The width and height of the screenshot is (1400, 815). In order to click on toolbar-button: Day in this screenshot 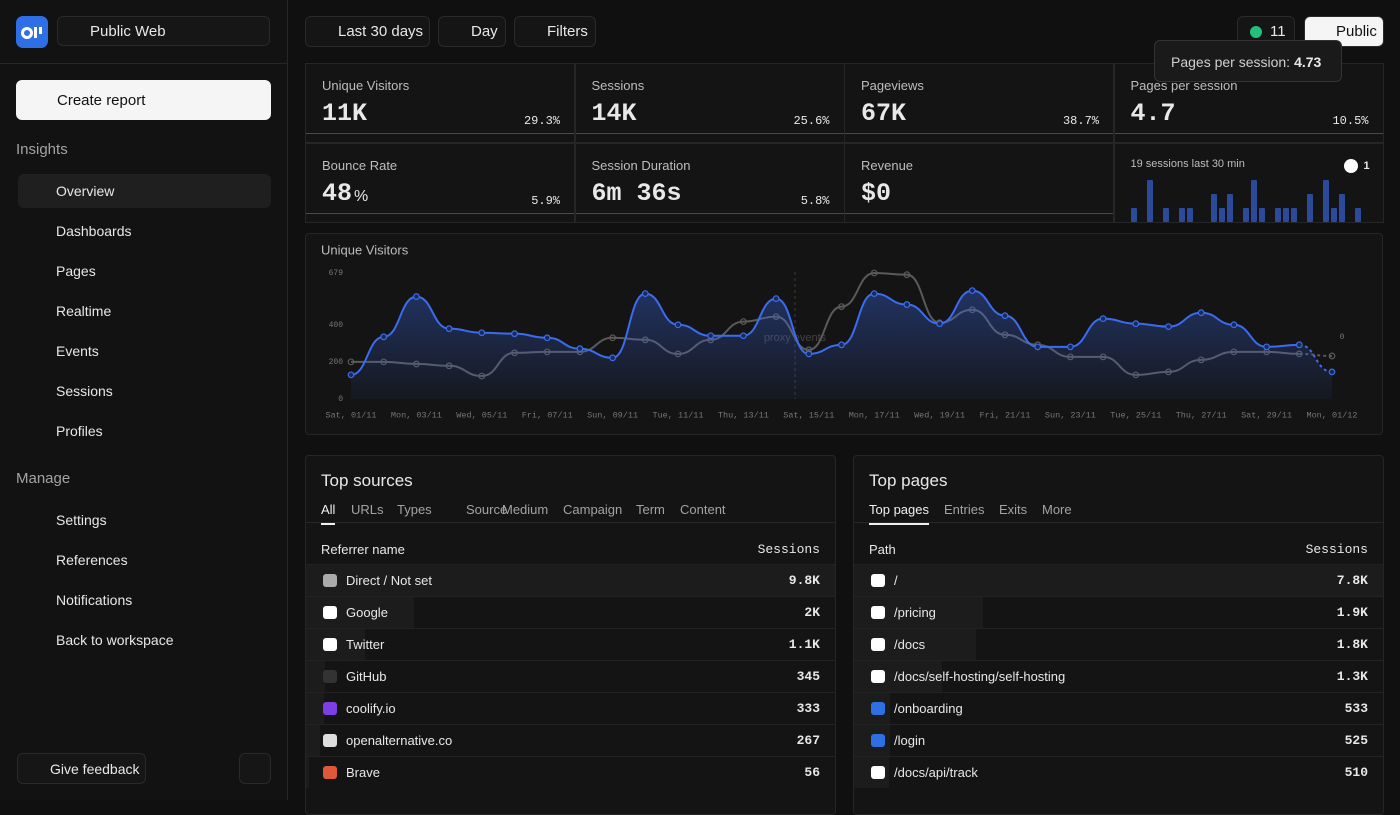, I will do `click(472, 31)`.